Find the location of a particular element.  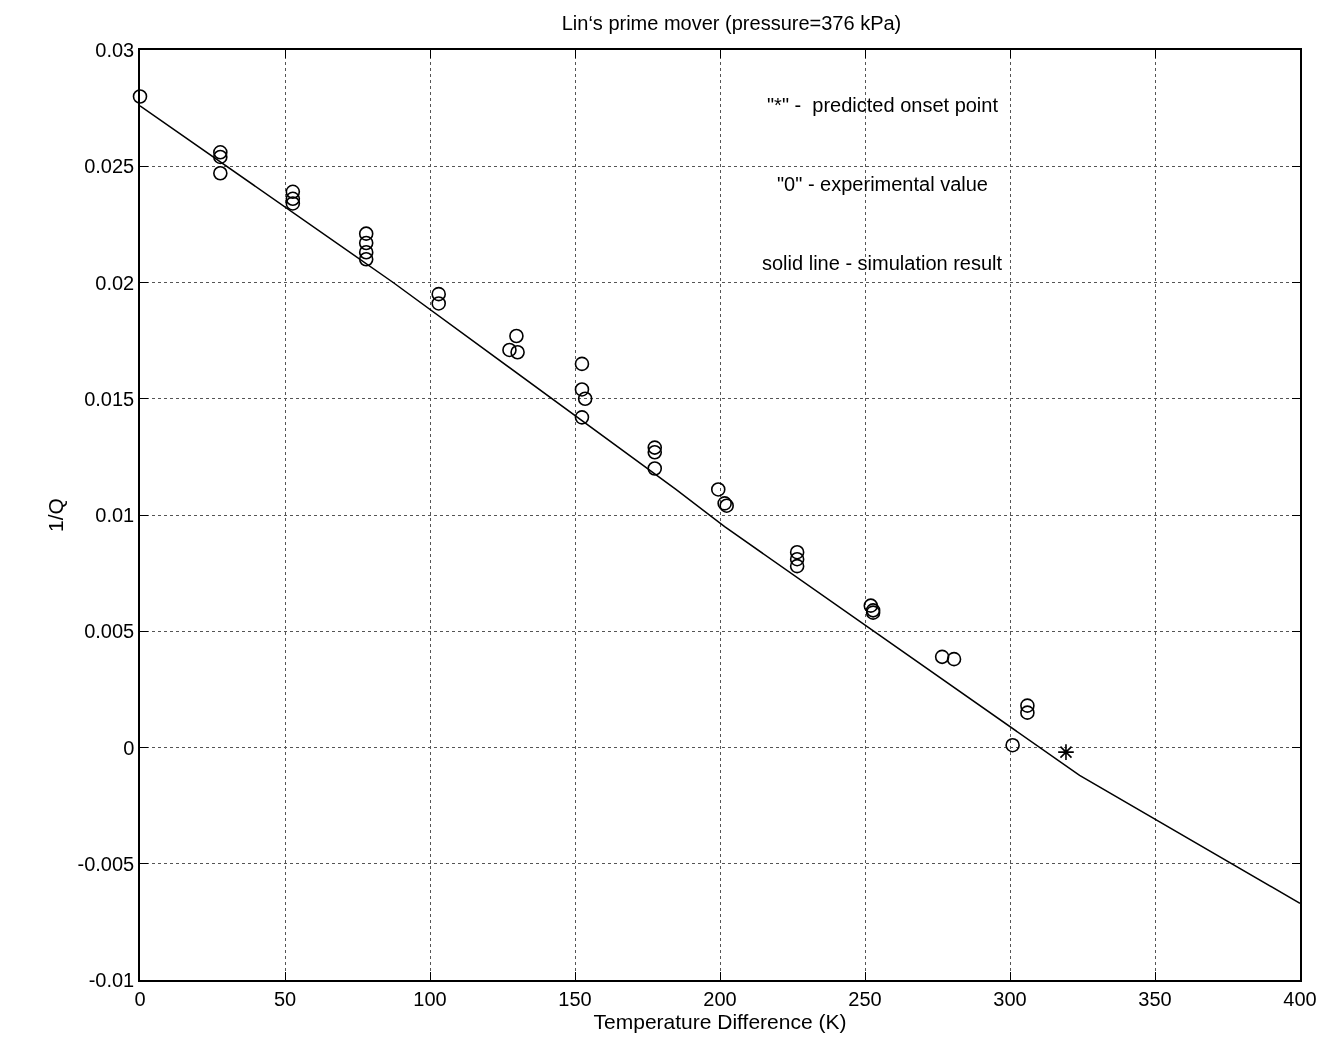

annotation: solid line - simulation result is located at coordinates (882, 263).